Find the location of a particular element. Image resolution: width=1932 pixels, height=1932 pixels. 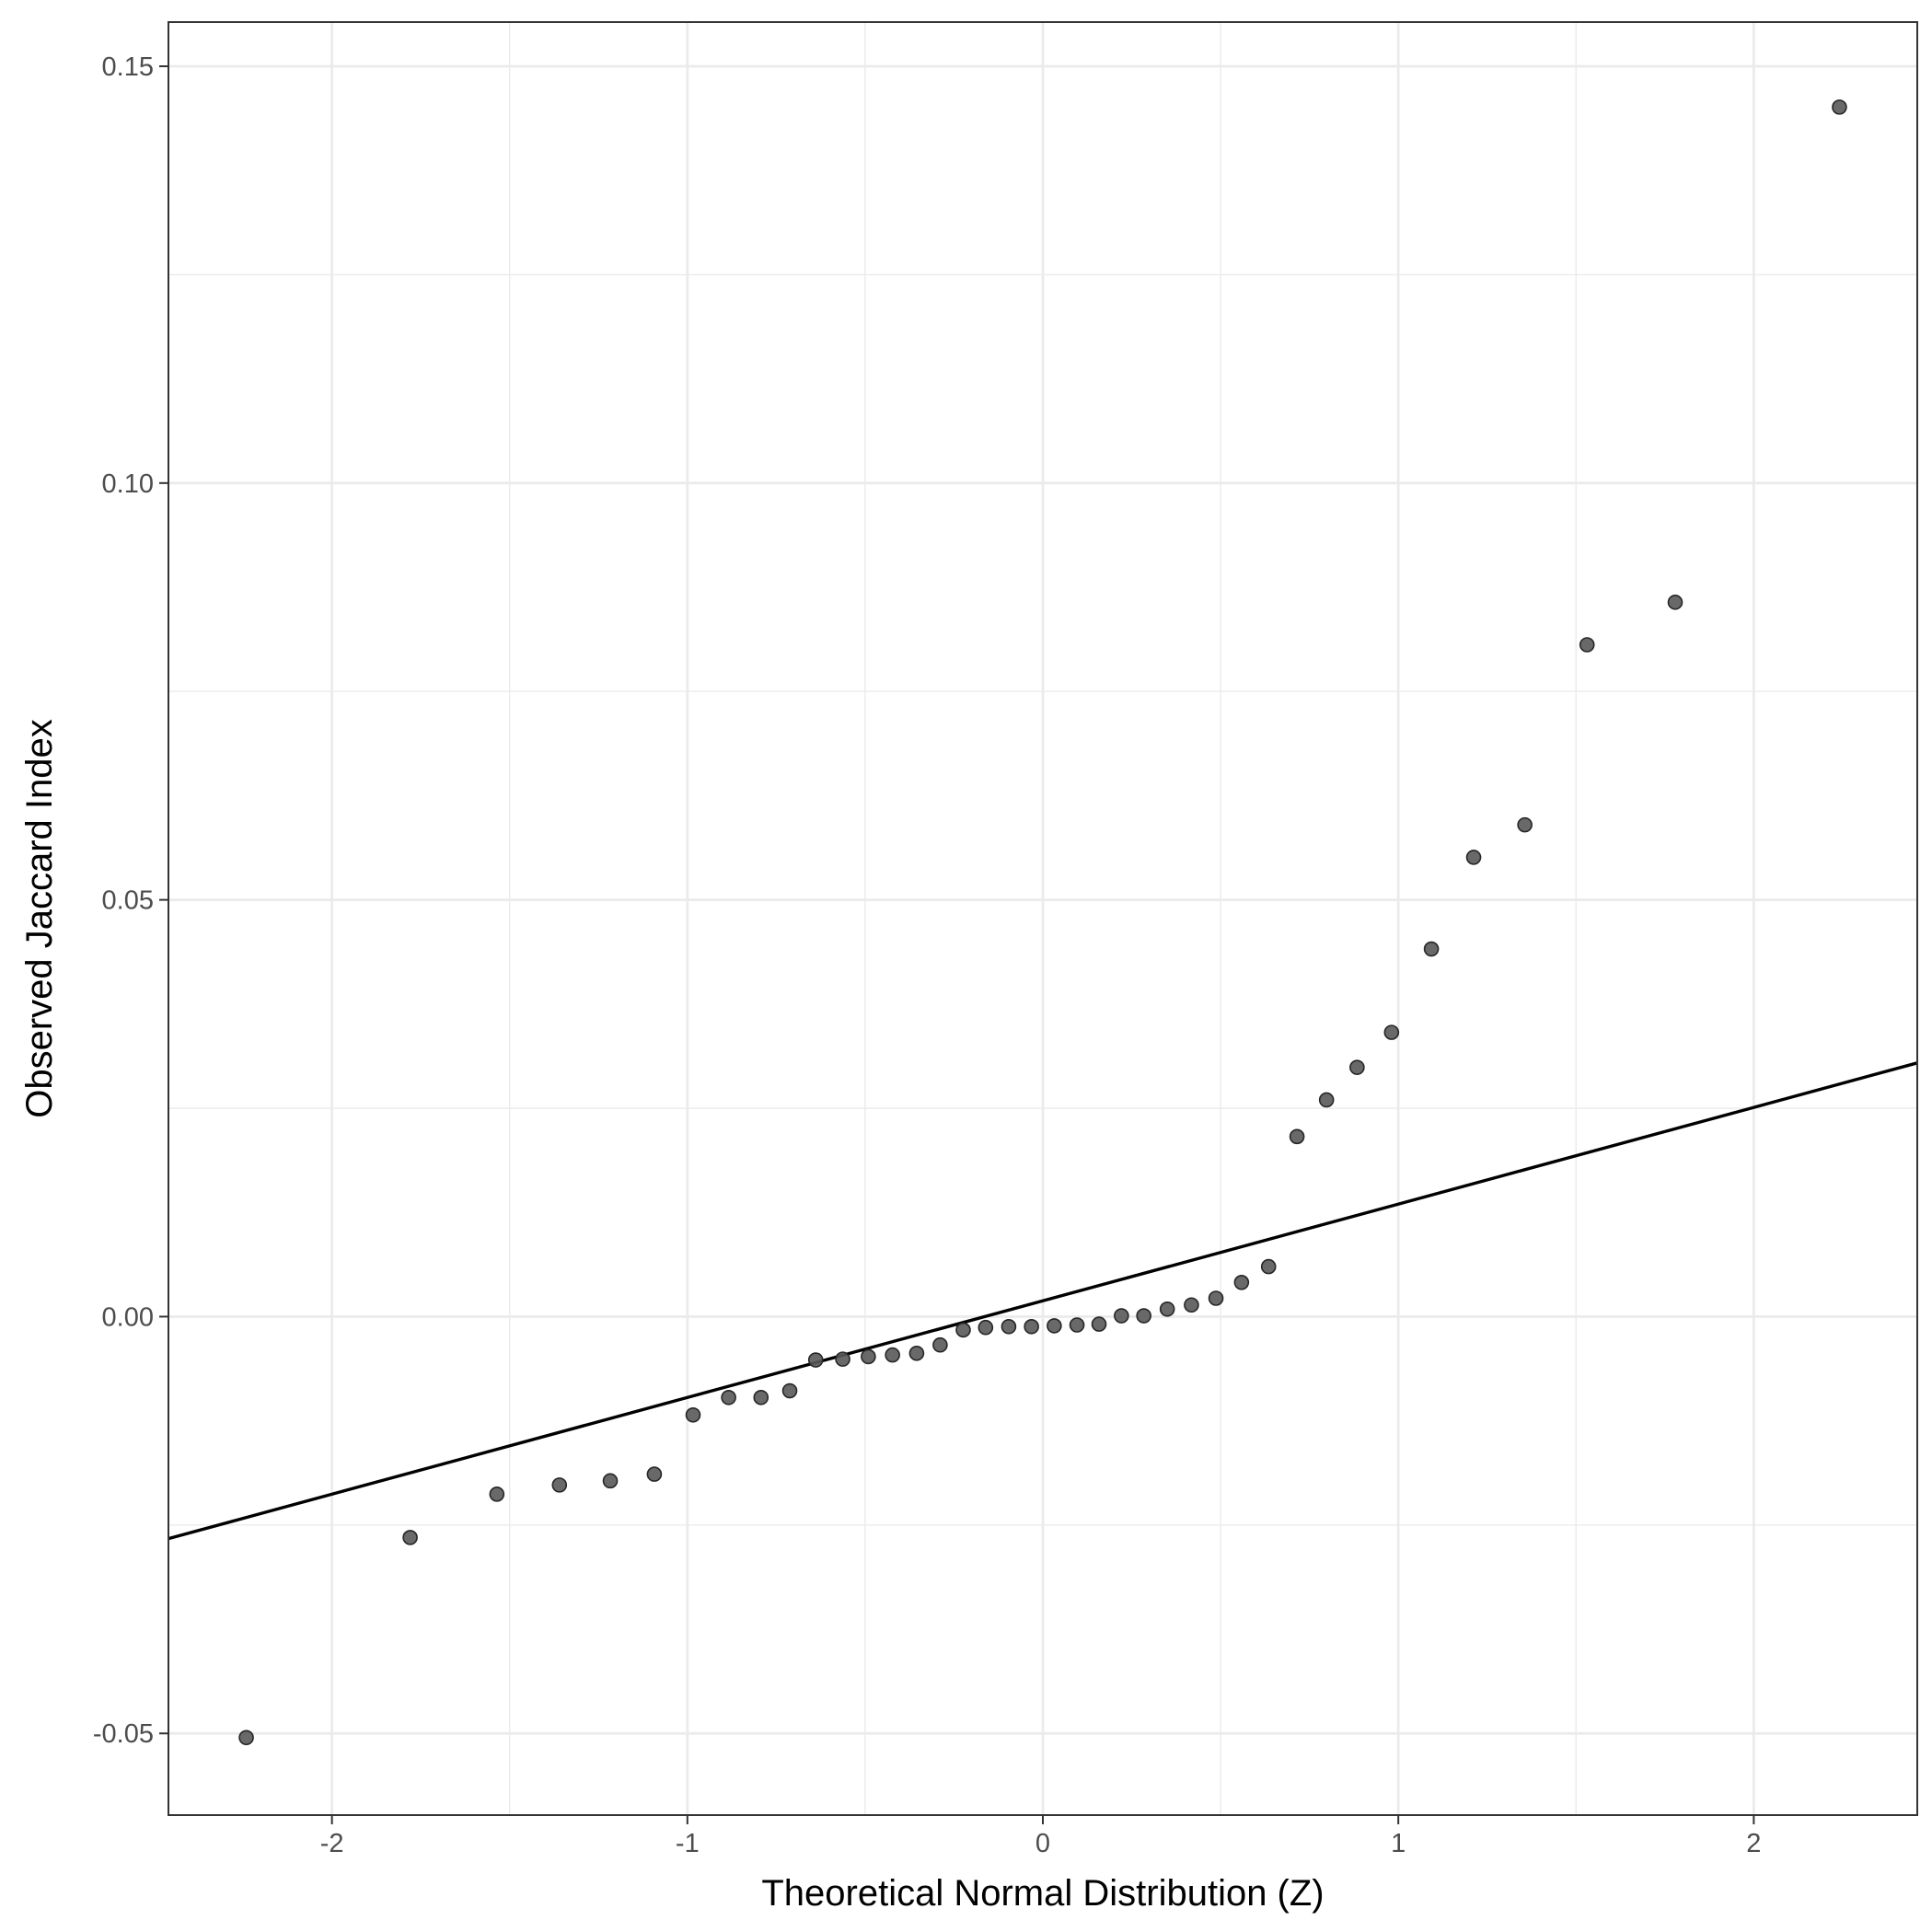

x-tick-label: 1 is located at coordinates (1399, 1844).